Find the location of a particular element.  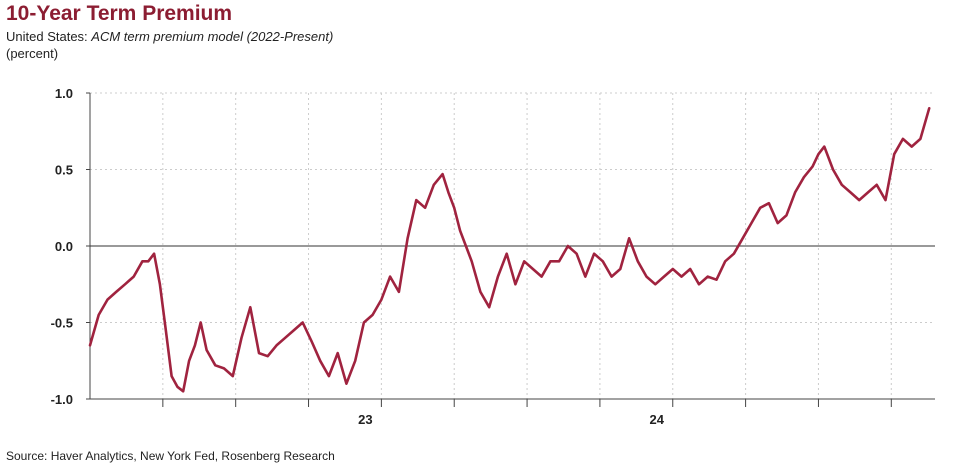

units-label: (percent) is located at coordinates (32, 53).